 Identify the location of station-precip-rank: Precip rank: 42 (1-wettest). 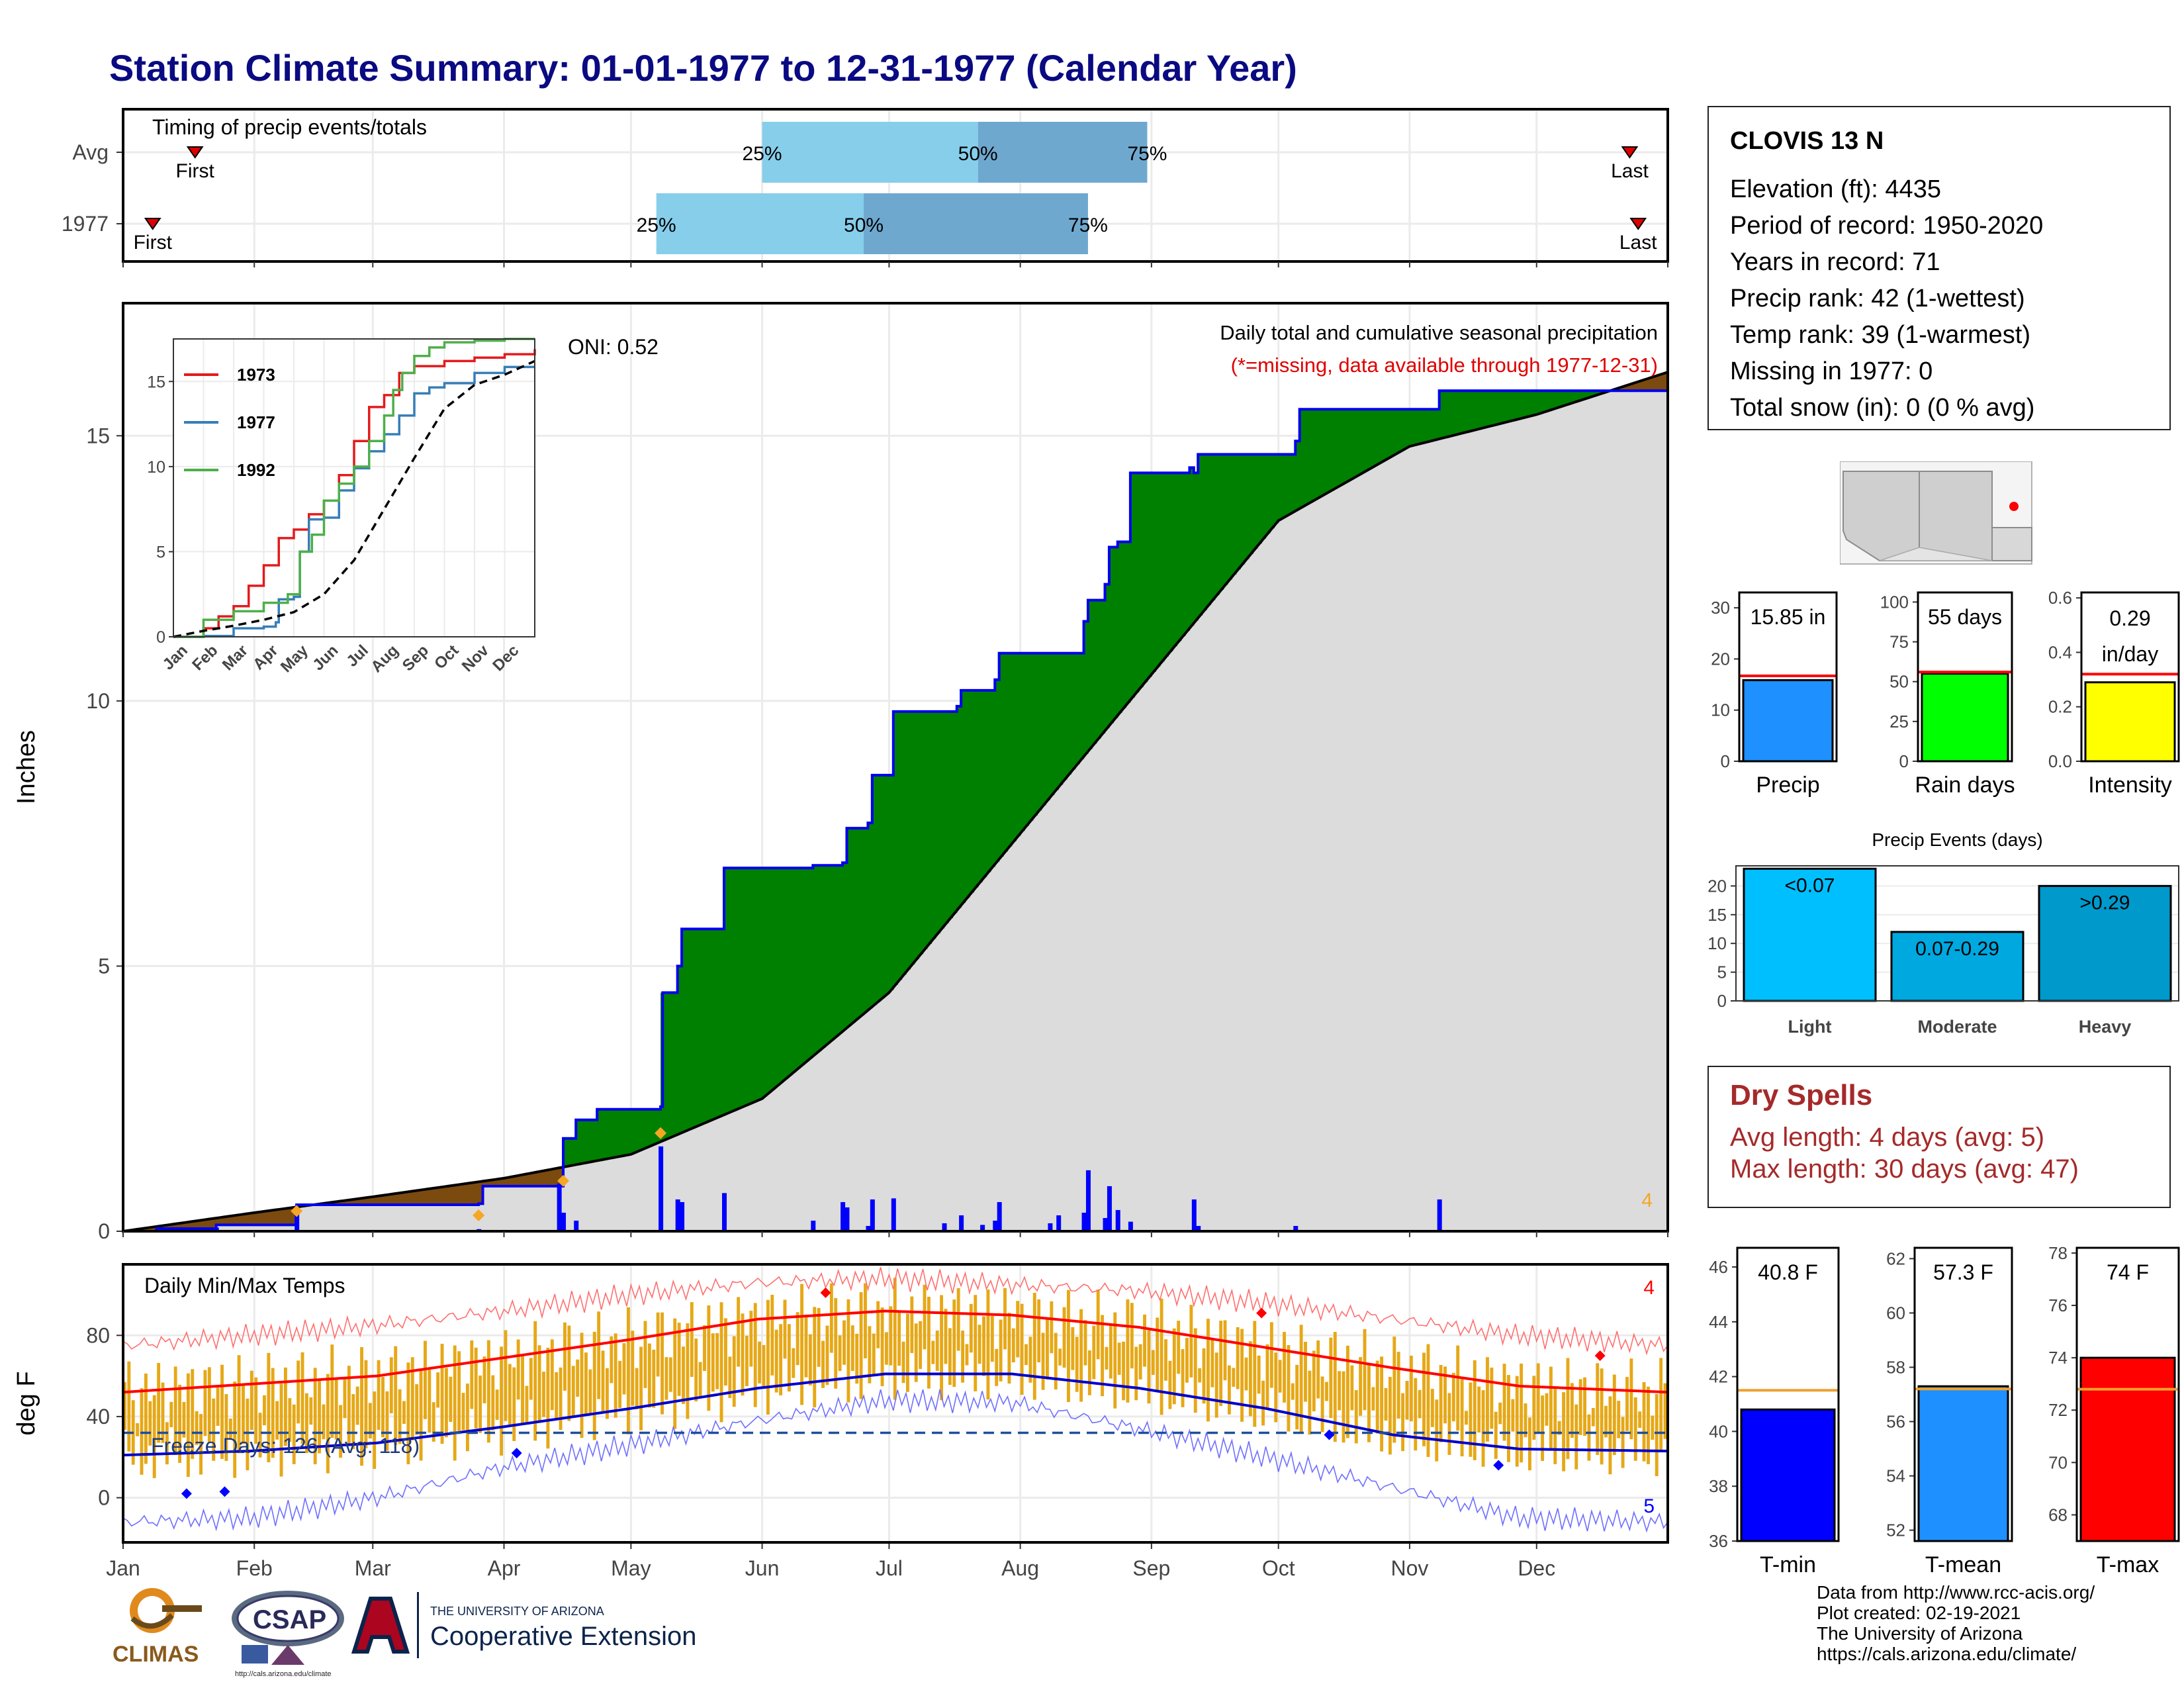
(1877, 298).